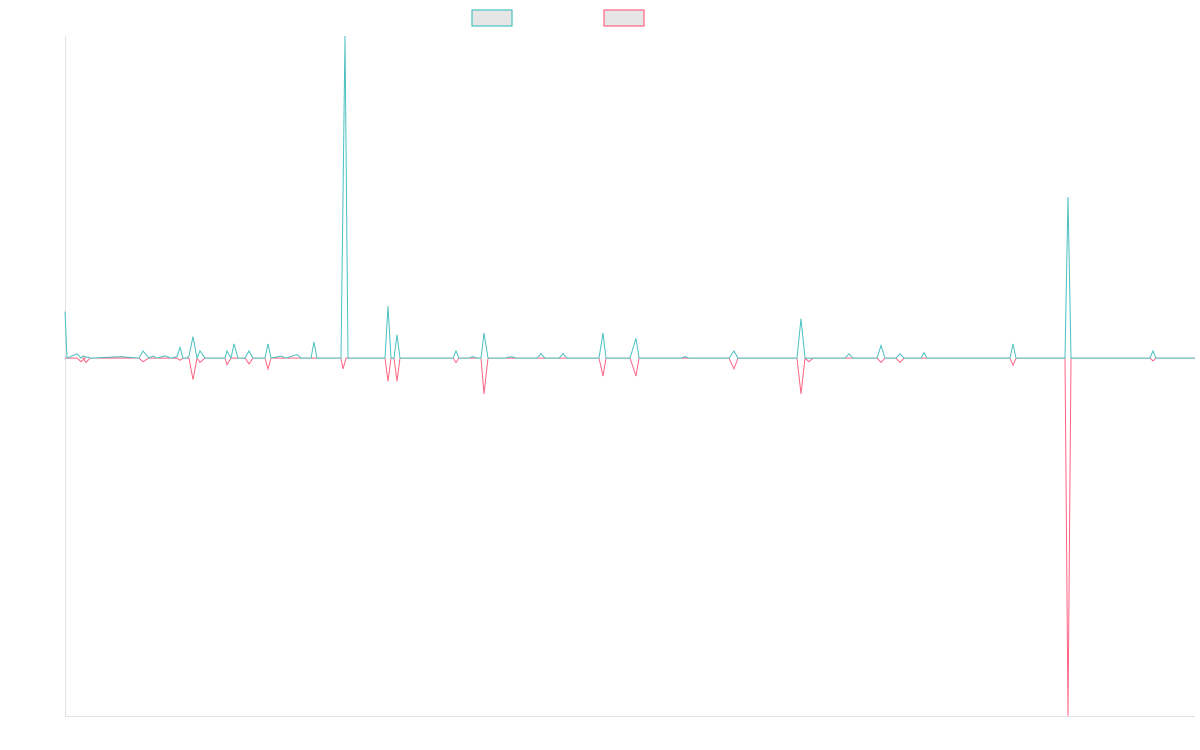  Describe the element at coordinates (624, 18) in the screenshot. I see `legend-swatch-series-b` at that location.